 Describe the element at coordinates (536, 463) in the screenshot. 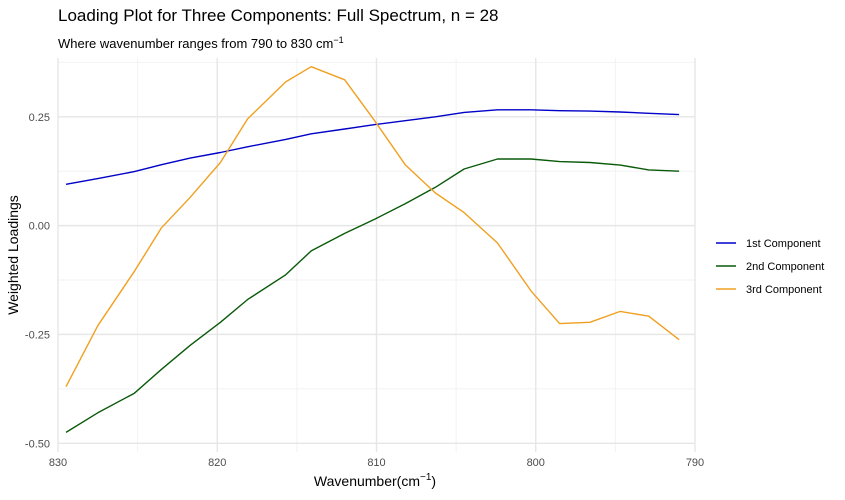

I see `x-tick-label: 800` at that location.